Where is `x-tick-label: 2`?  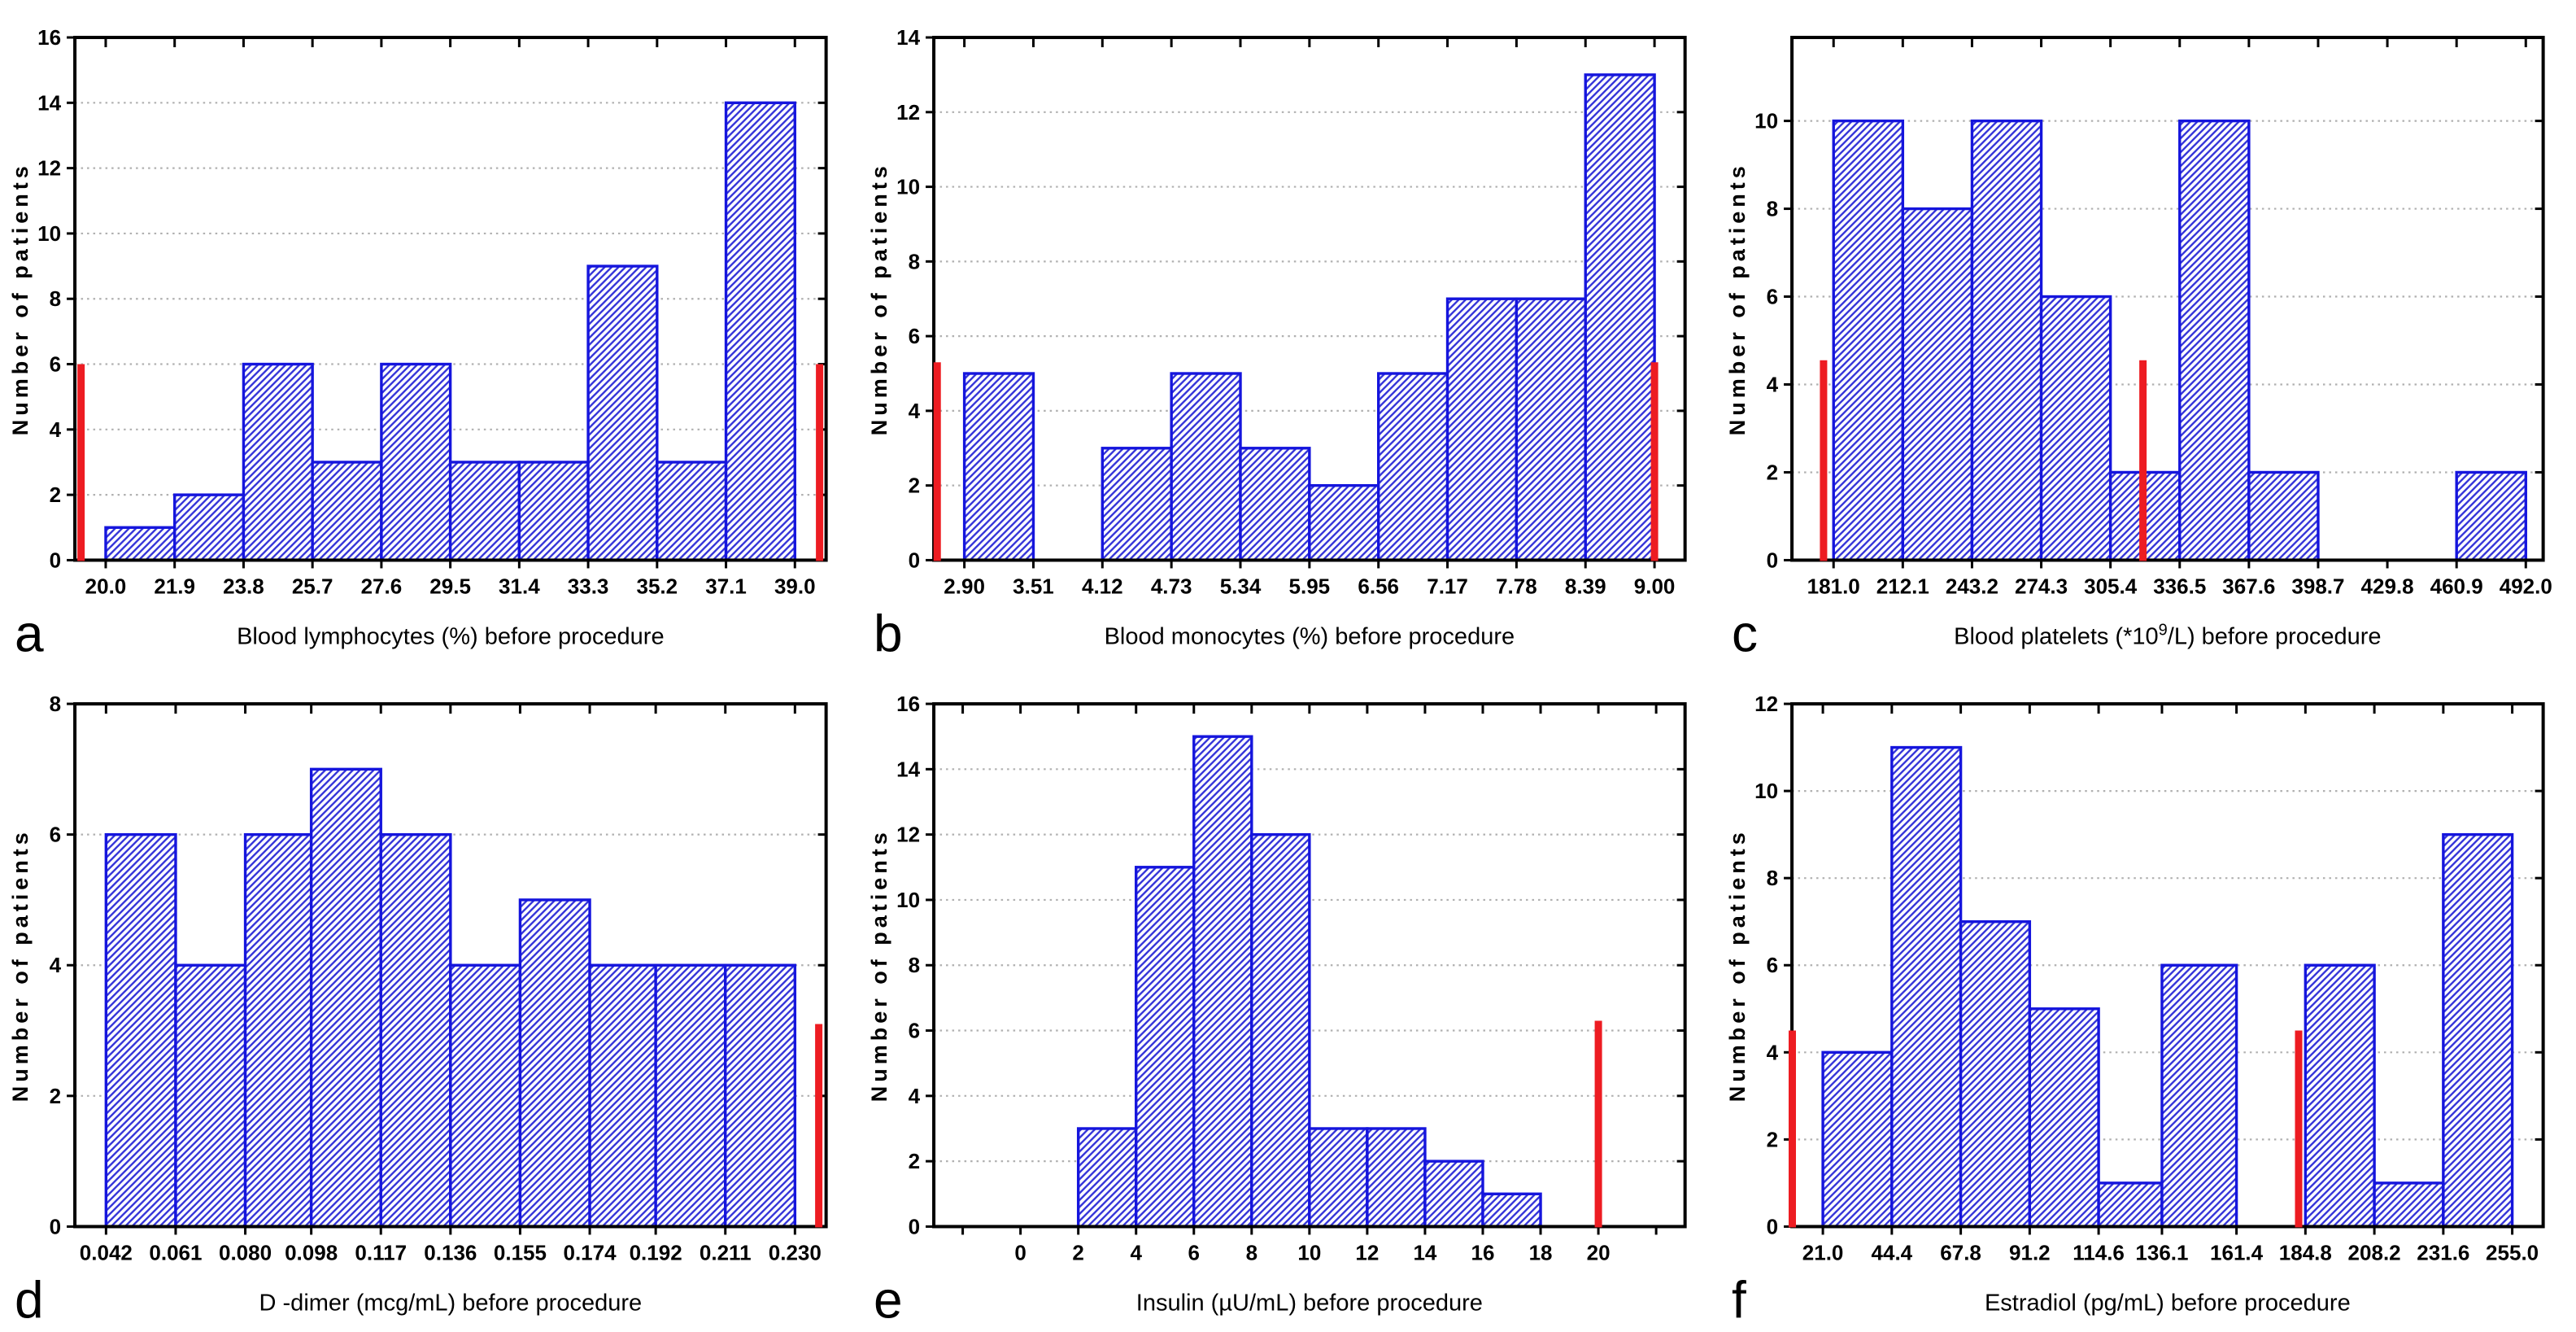 x-tick-label: 2 is located at coordinates (1077, 1252).